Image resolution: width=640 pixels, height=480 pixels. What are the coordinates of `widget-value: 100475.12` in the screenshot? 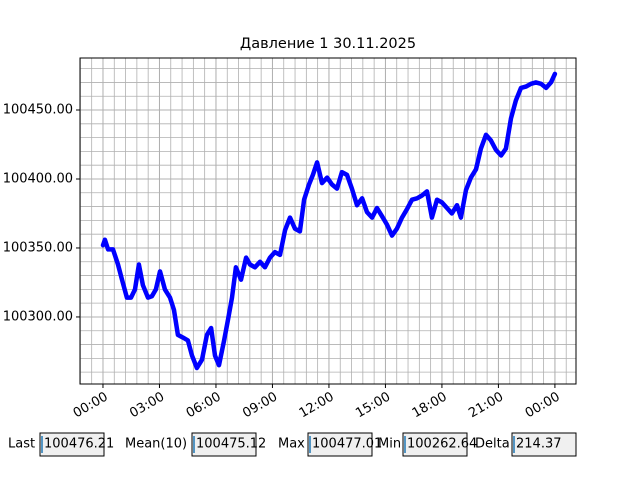 It's located at (231, 444).